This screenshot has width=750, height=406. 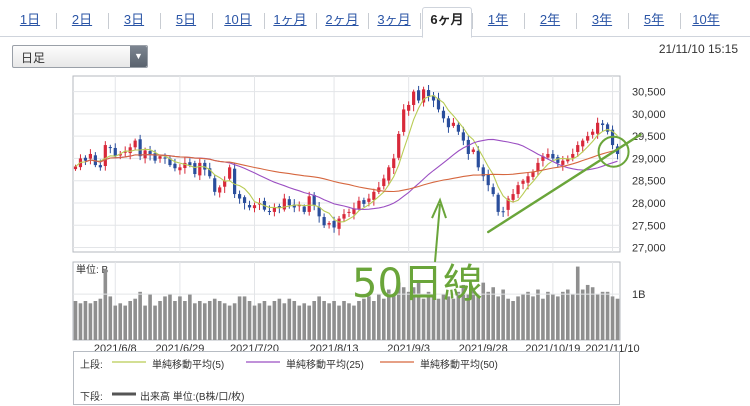 I want to click on tab-13: 5年, so click(x=654, y=19).